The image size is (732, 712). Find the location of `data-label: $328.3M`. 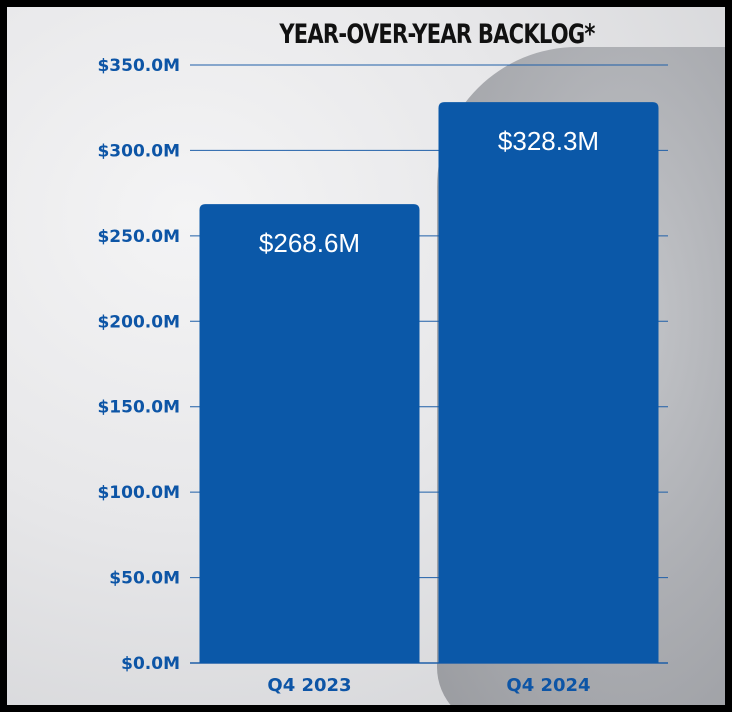

data-label: $328.3M is located at coordinates (548, 141).